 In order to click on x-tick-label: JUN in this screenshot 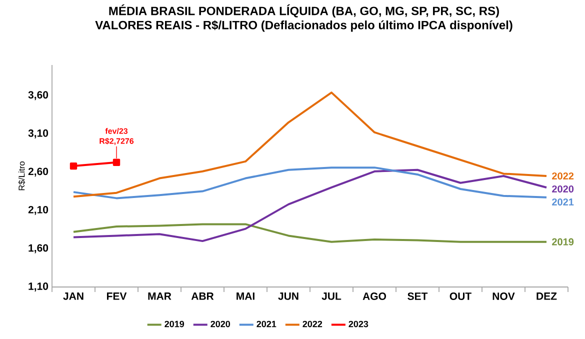, I will do `click(288, 296)`.